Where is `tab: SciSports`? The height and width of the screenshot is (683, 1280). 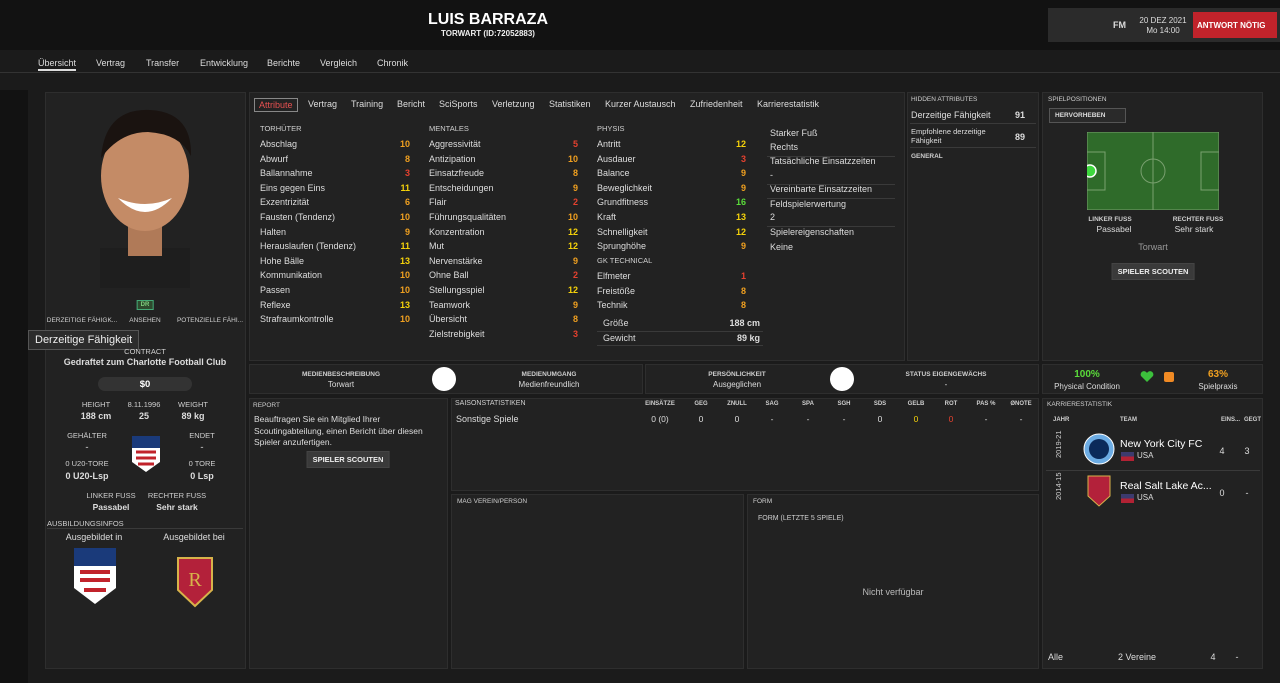
tab: SciSports is located at coordinates (458, 104).